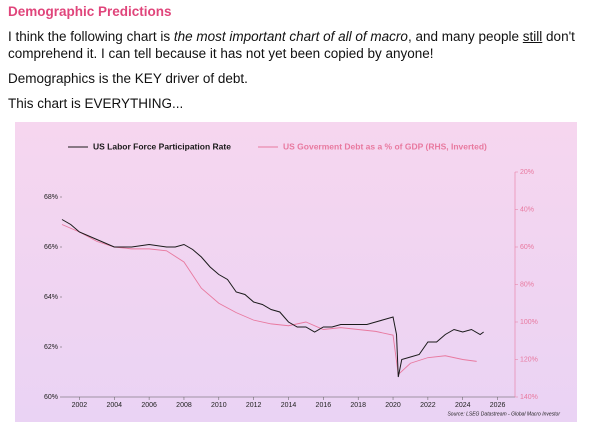 The image size is (600, 448). I want to click on x-tick-label: 2012, so click(254, 405).